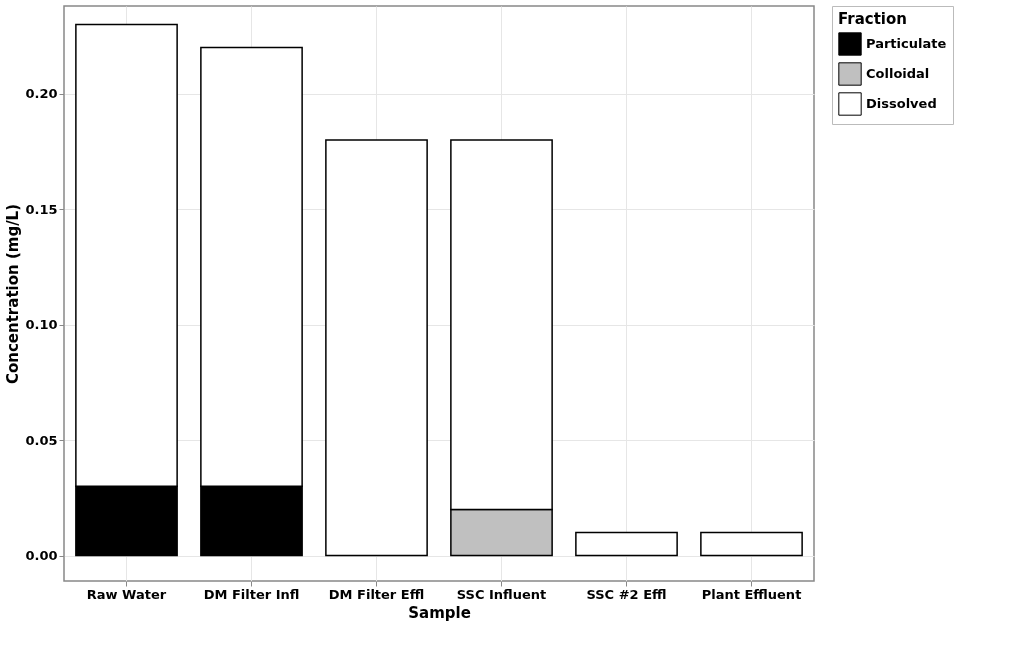 This screenshot has width=1032, height=657. What do you see at coordinates (41, 94) in the screenshot?
I see `y-tick-label: 0.20` at bounding box center [41, 94].